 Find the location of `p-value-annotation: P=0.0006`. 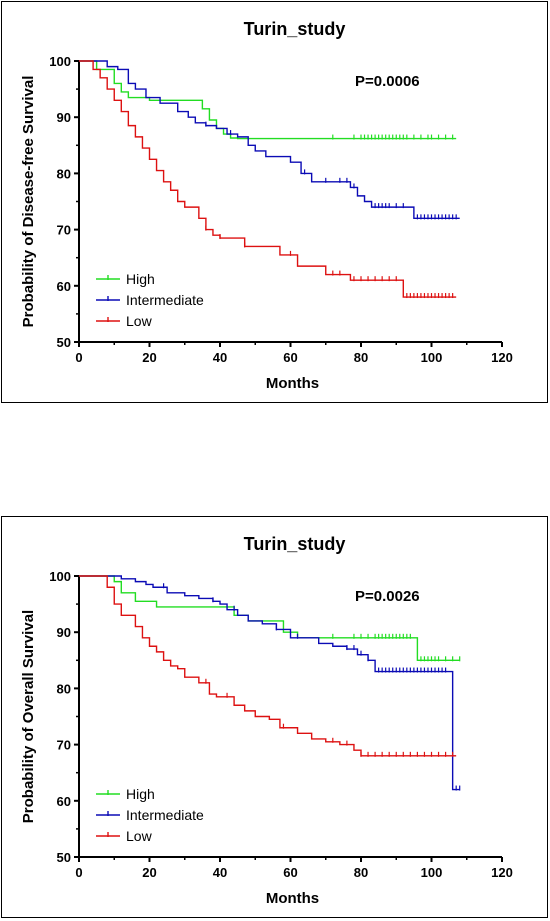

p-value-annotation: P=0.0006 is located at coordinates (387, 81).